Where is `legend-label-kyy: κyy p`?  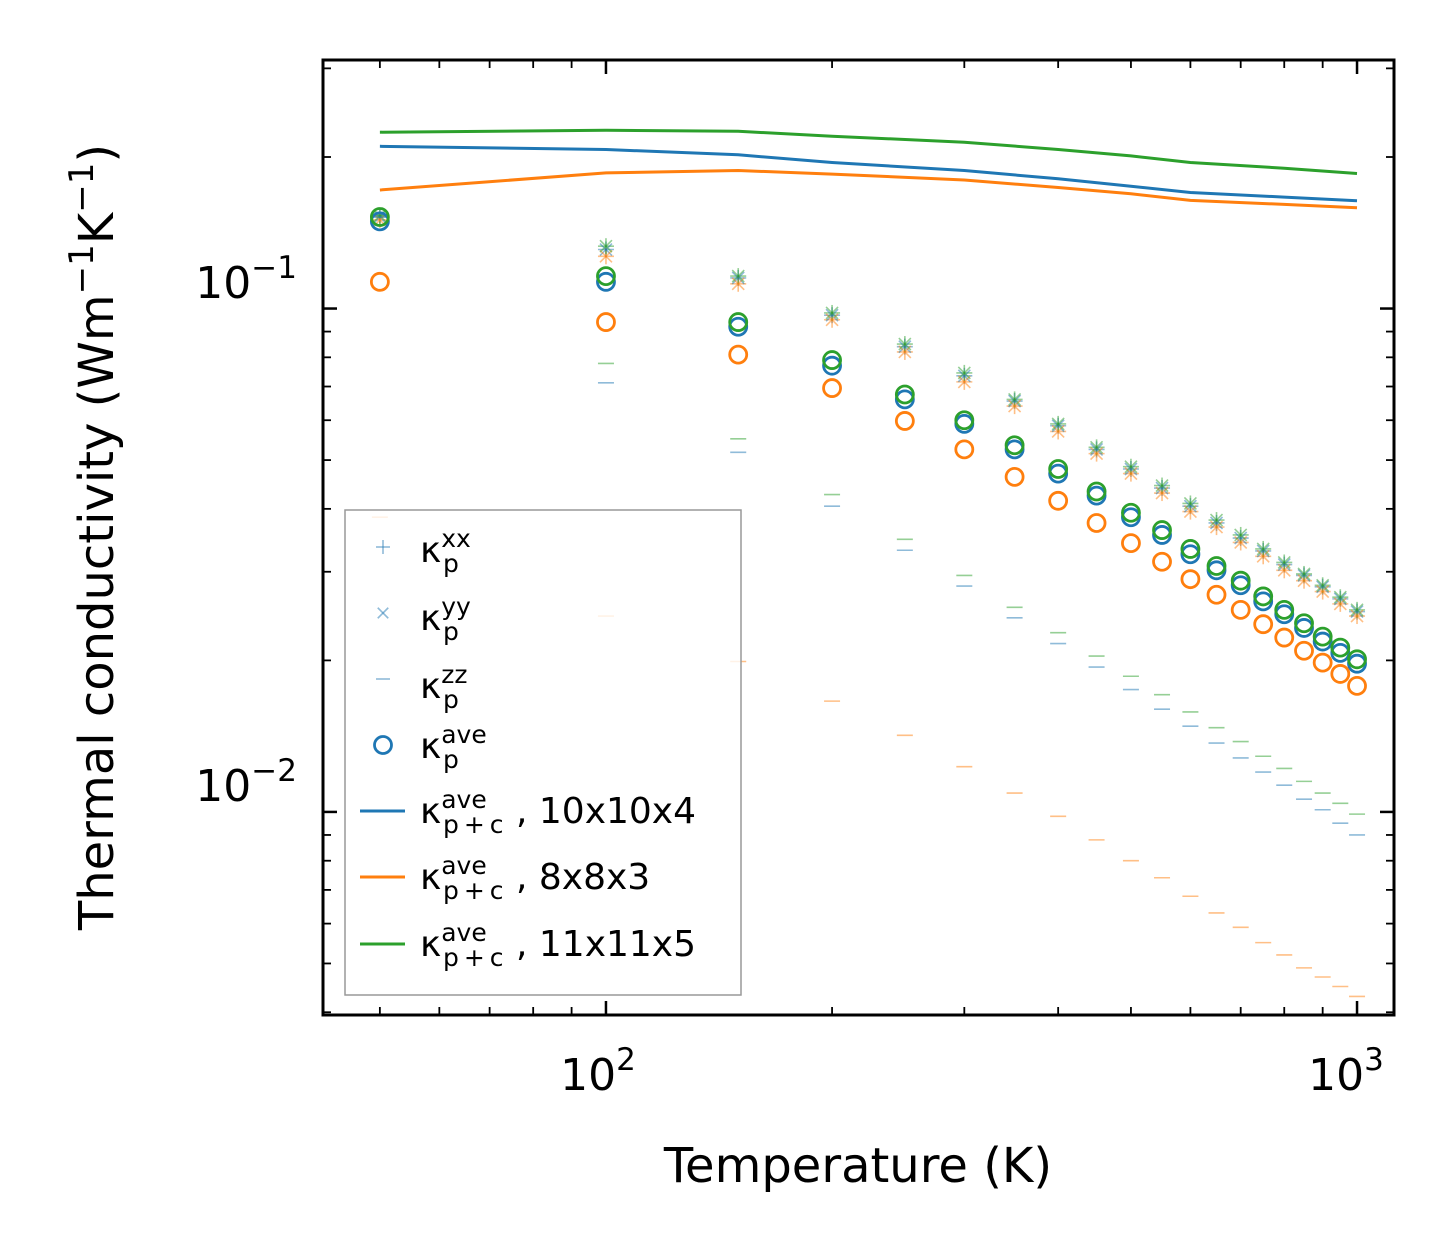
legend-label-kyy: κyy p is located at coordinates (445, 619).